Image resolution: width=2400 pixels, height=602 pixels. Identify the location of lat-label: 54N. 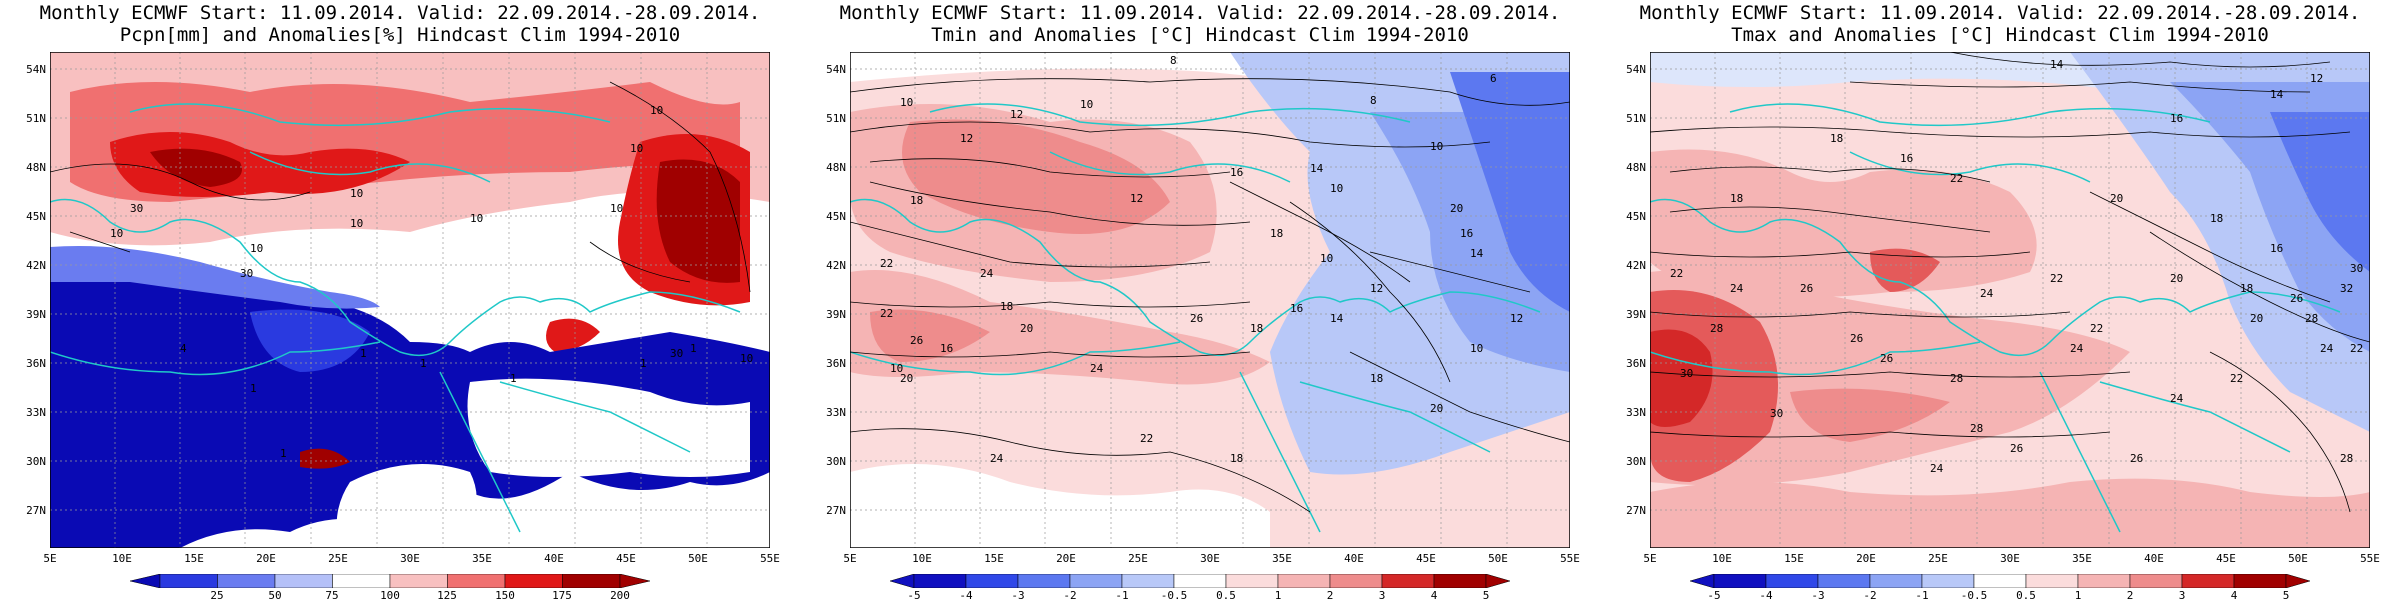
(1636, 69).